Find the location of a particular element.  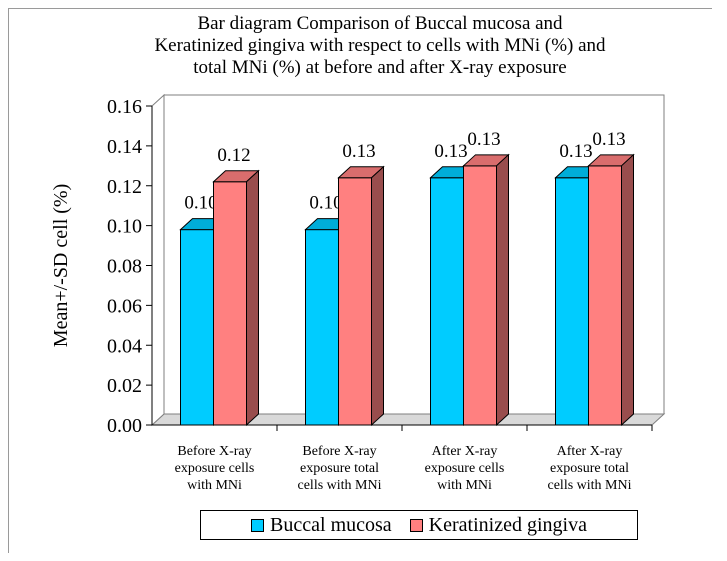

data-label-buccal-4: 0.13 is located at coordinates (575, 151).